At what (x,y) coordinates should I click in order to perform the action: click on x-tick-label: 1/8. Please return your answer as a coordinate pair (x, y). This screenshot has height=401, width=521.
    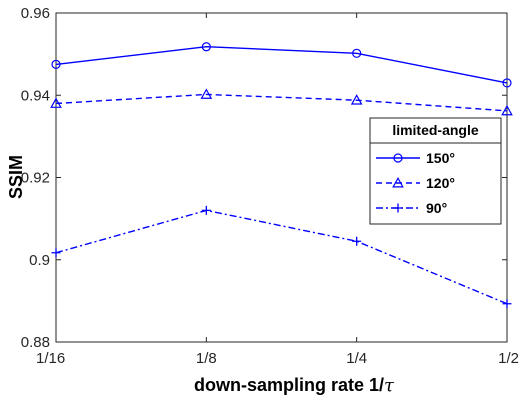
    Looking at the image, I should click on (206, 358).